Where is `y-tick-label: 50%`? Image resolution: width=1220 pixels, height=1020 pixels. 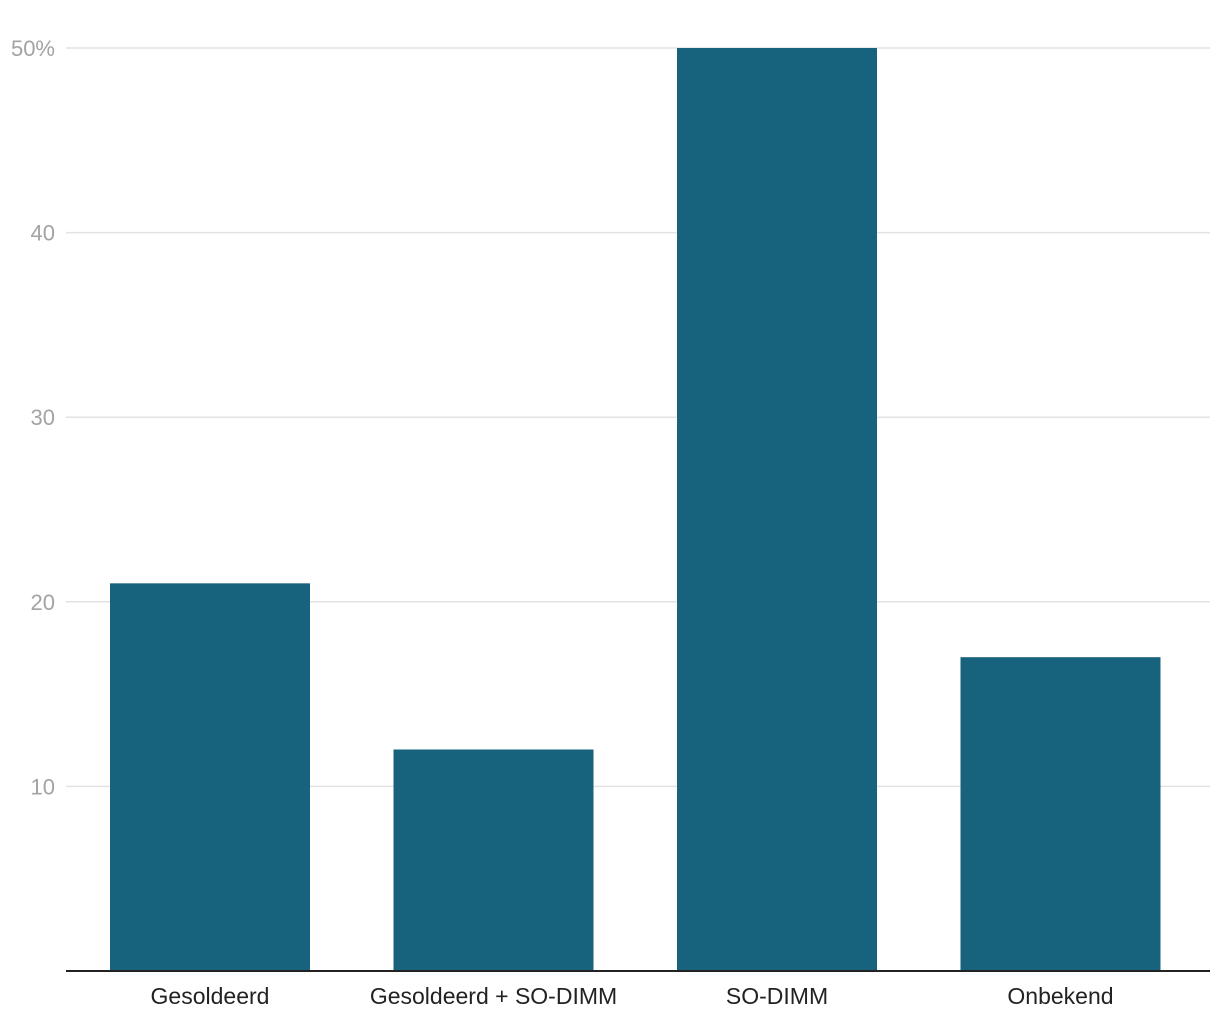
y-tick-label: 50% is located at coordinates (33, 48).